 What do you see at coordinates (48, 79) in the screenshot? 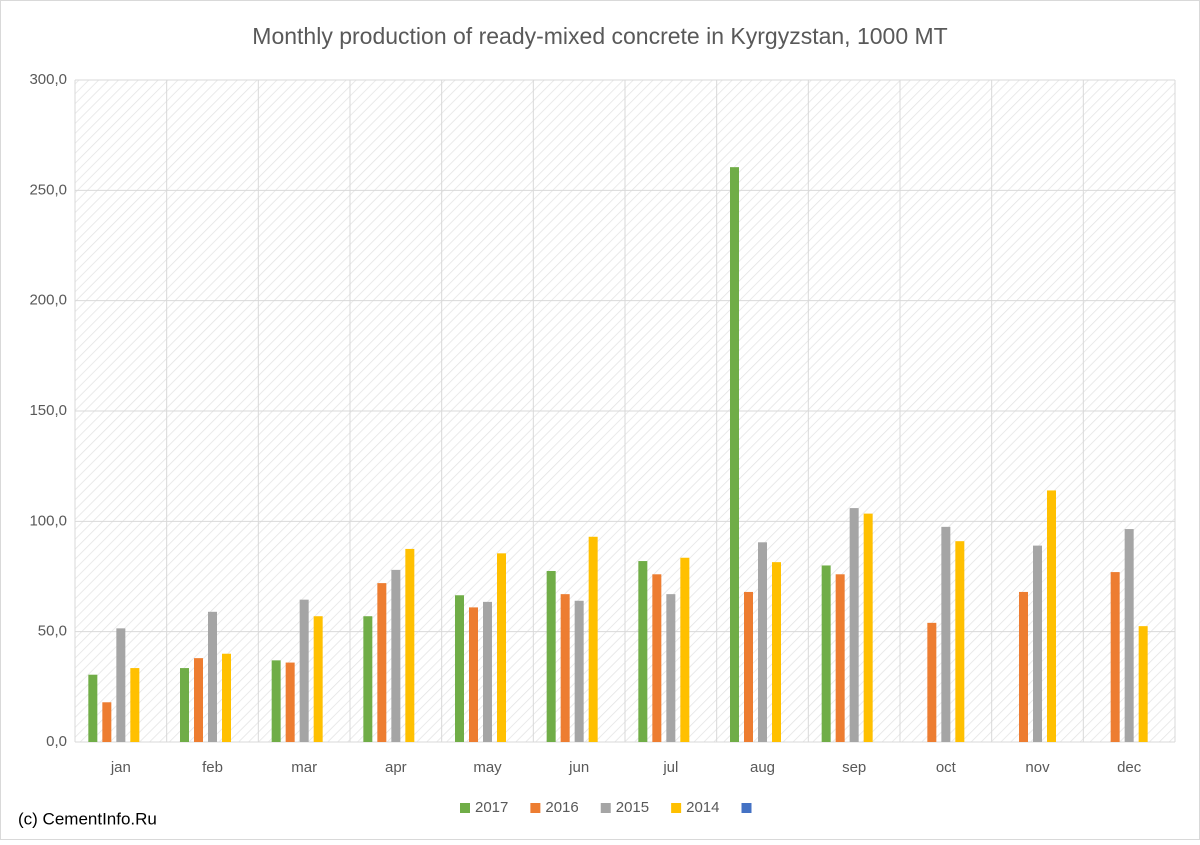
I see `y-tick-label: 300,0` at bounding box center [48, 79].